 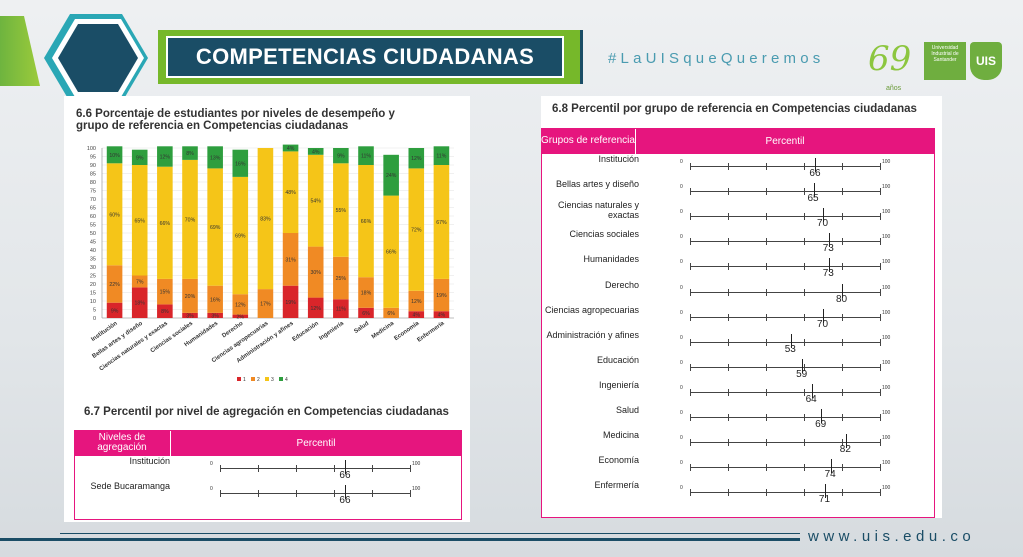 What do you see at coordinates (892, 536) in the screenshot?
I see `footer-url: www.uis.edu.co` at bounding box center [892, 536].